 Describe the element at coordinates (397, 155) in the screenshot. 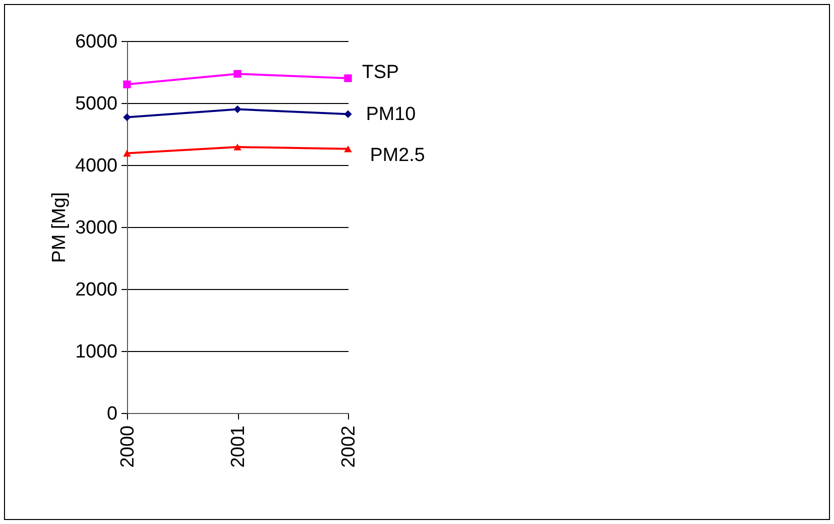

I see `series-label: PM2.5` at that location.